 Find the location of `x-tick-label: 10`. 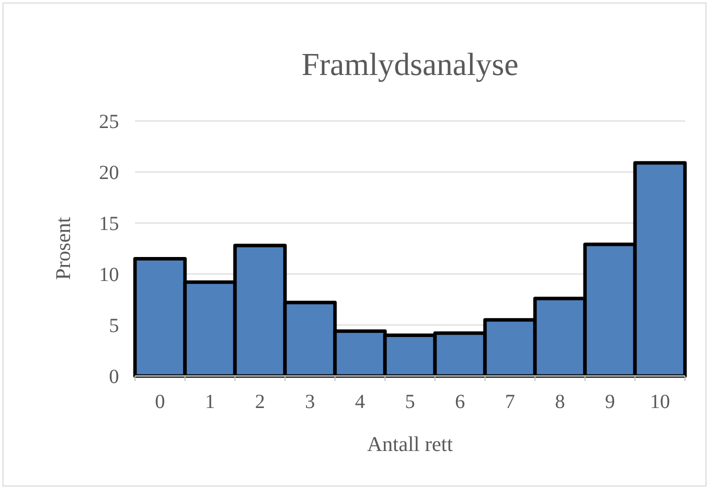

x-tick-label: 10 is located at coordinates (660, 402).